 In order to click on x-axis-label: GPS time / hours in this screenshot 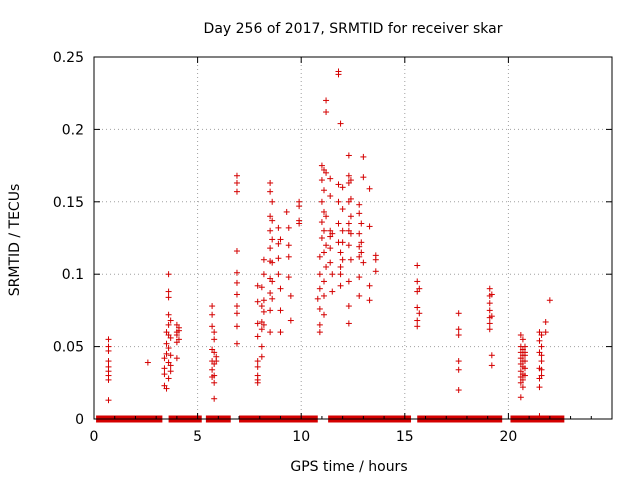, I will do `click(348, 467)`.